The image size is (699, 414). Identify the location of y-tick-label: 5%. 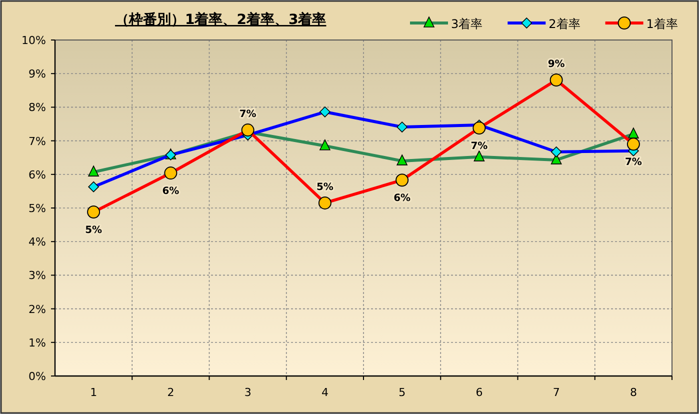
(37, 208).